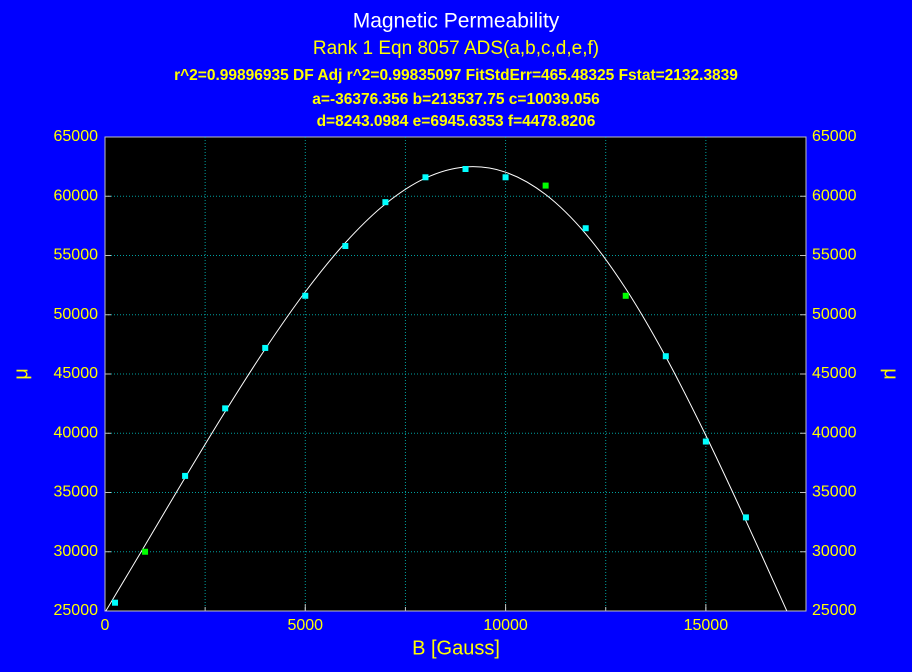 The height and width of the screenshot is (672, 912). Describe the element at coordinates (456, 21) in the screenshot. I see `chart-title: Magnetic Permeability` at that location.